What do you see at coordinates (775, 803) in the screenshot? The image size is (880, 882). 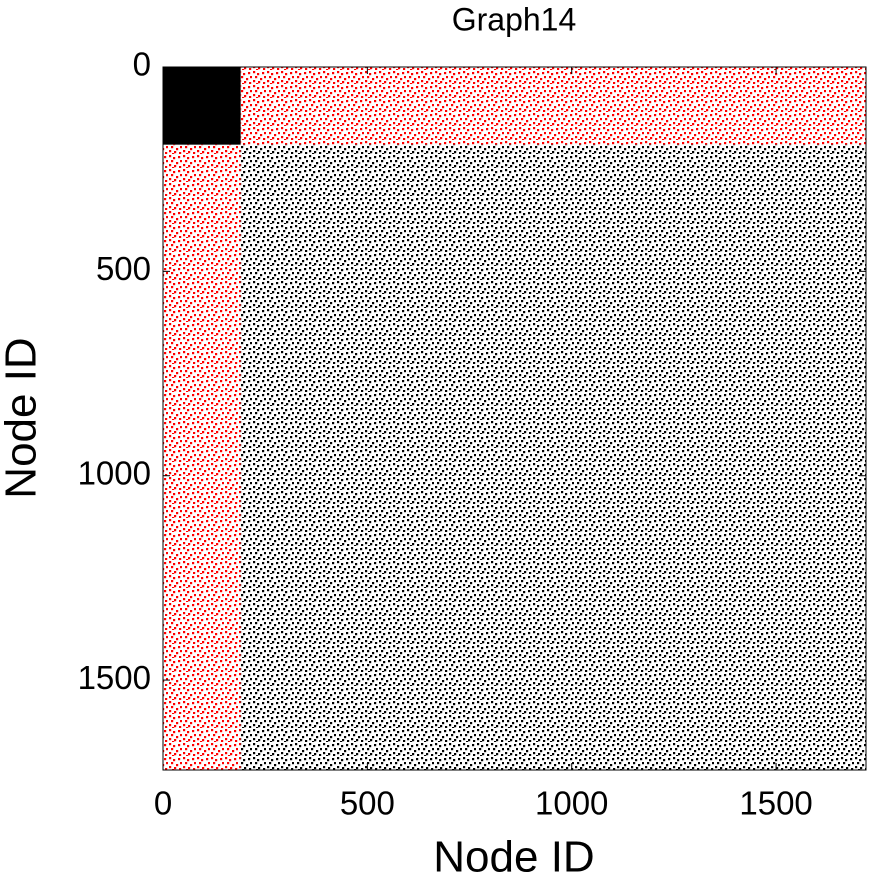 I see `x-tick-label: 1500` at bounding box center [775, 803].